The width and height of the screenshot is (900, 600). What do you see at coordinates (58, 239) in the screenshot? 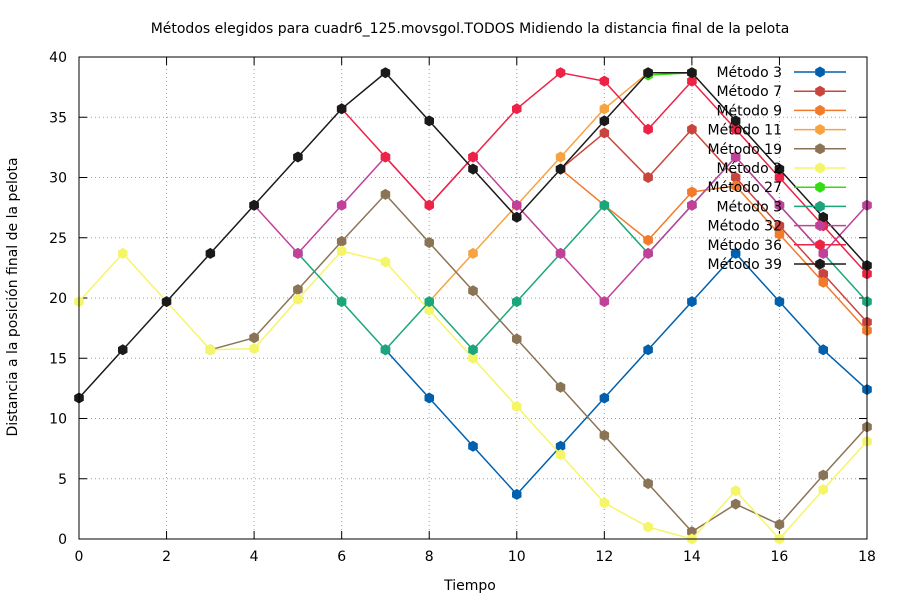
I see `y-tick-label: 25` at bounding box center [58, 239].